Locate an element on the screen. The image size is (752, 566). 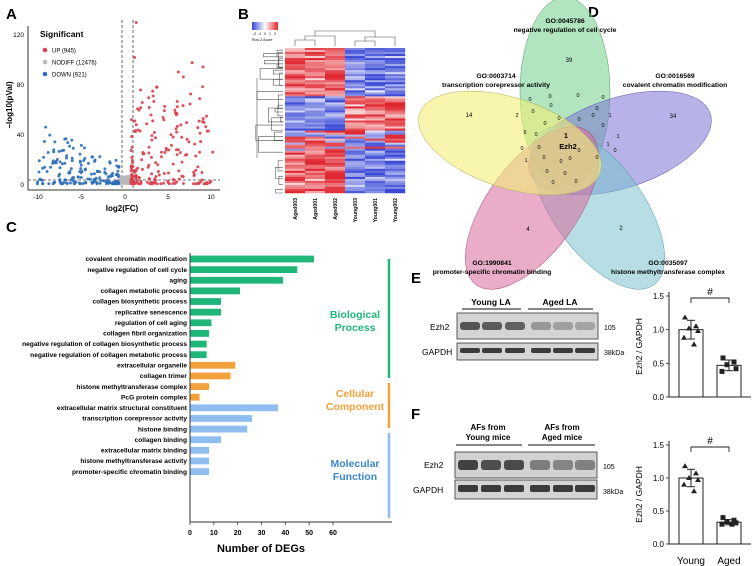
significance-marker: # is located at coordinates (710, 441).